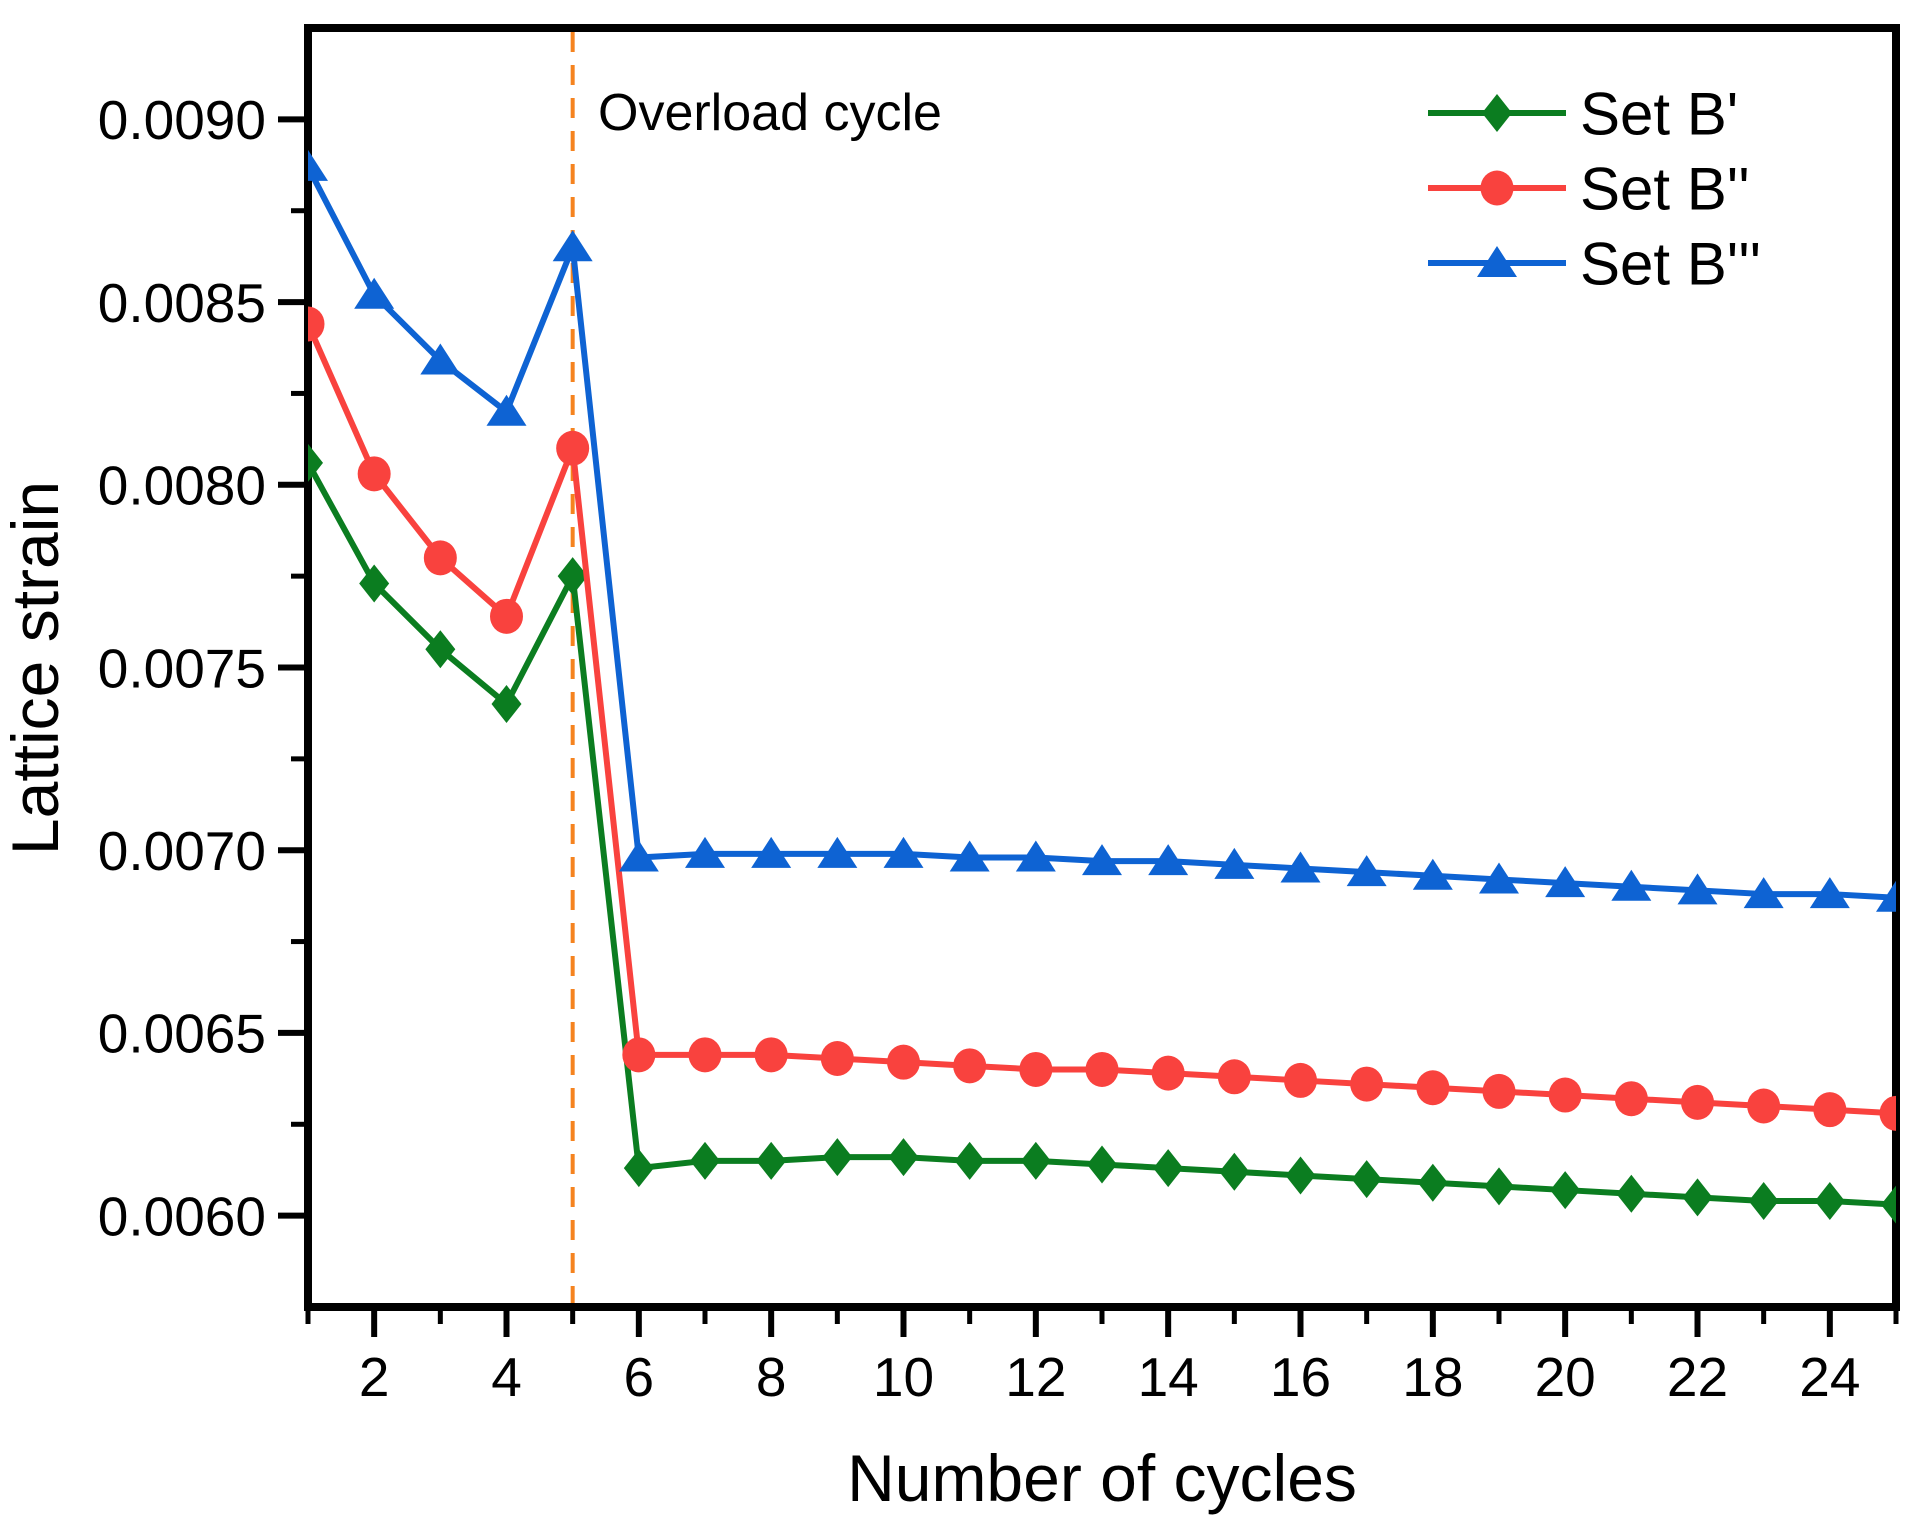 This screenshot has height=1538, width=1920. What do you see at coordinates (36, 668) in the screenshot?
I see `y-axis-title: Lattice strain` at bounding box center [36, 668].